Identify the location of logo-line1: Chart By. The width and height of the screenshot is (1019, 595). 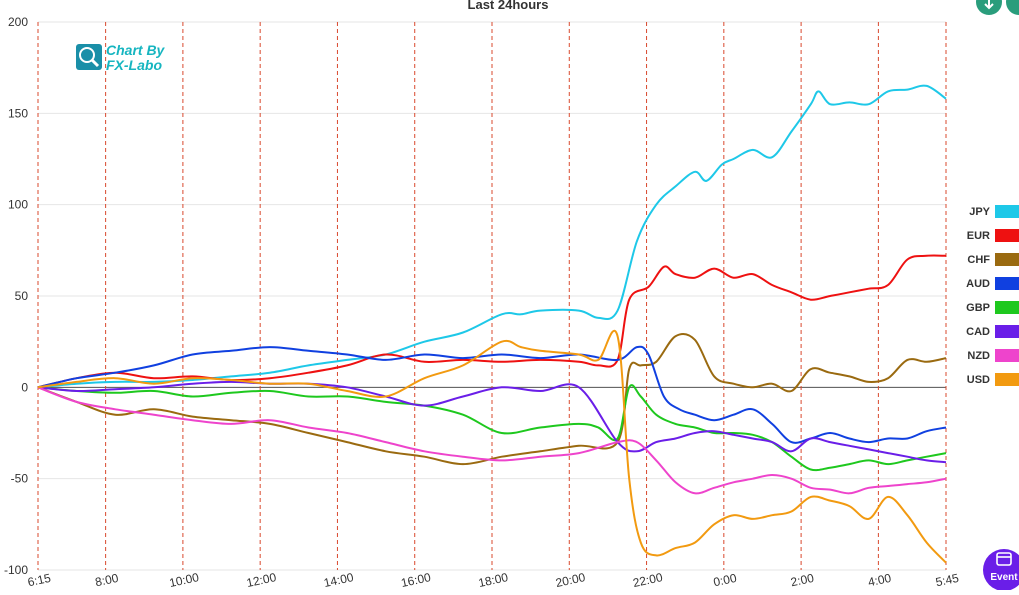
(136, 50).